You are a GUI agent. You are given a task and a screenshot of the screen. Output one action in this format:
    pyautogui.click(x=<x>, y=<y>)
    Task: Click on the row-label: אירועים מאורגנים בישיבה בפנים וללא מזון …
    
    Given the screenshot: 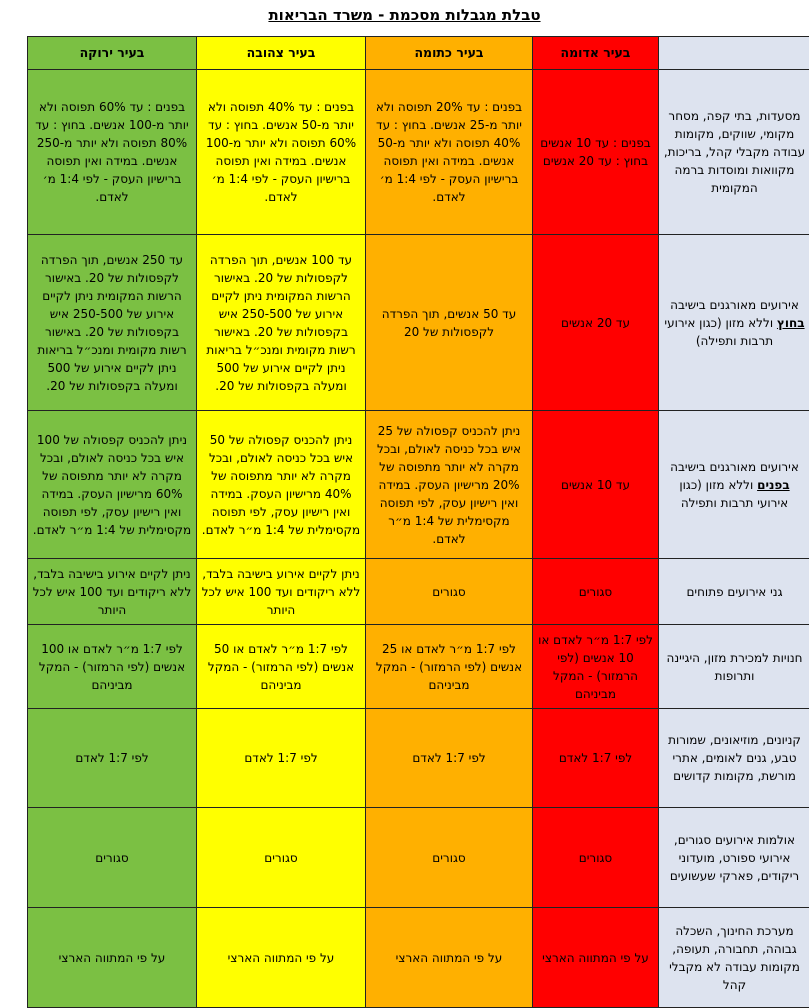 What is the action you would take?
    pyautogui.click(x=734, y=485)
    